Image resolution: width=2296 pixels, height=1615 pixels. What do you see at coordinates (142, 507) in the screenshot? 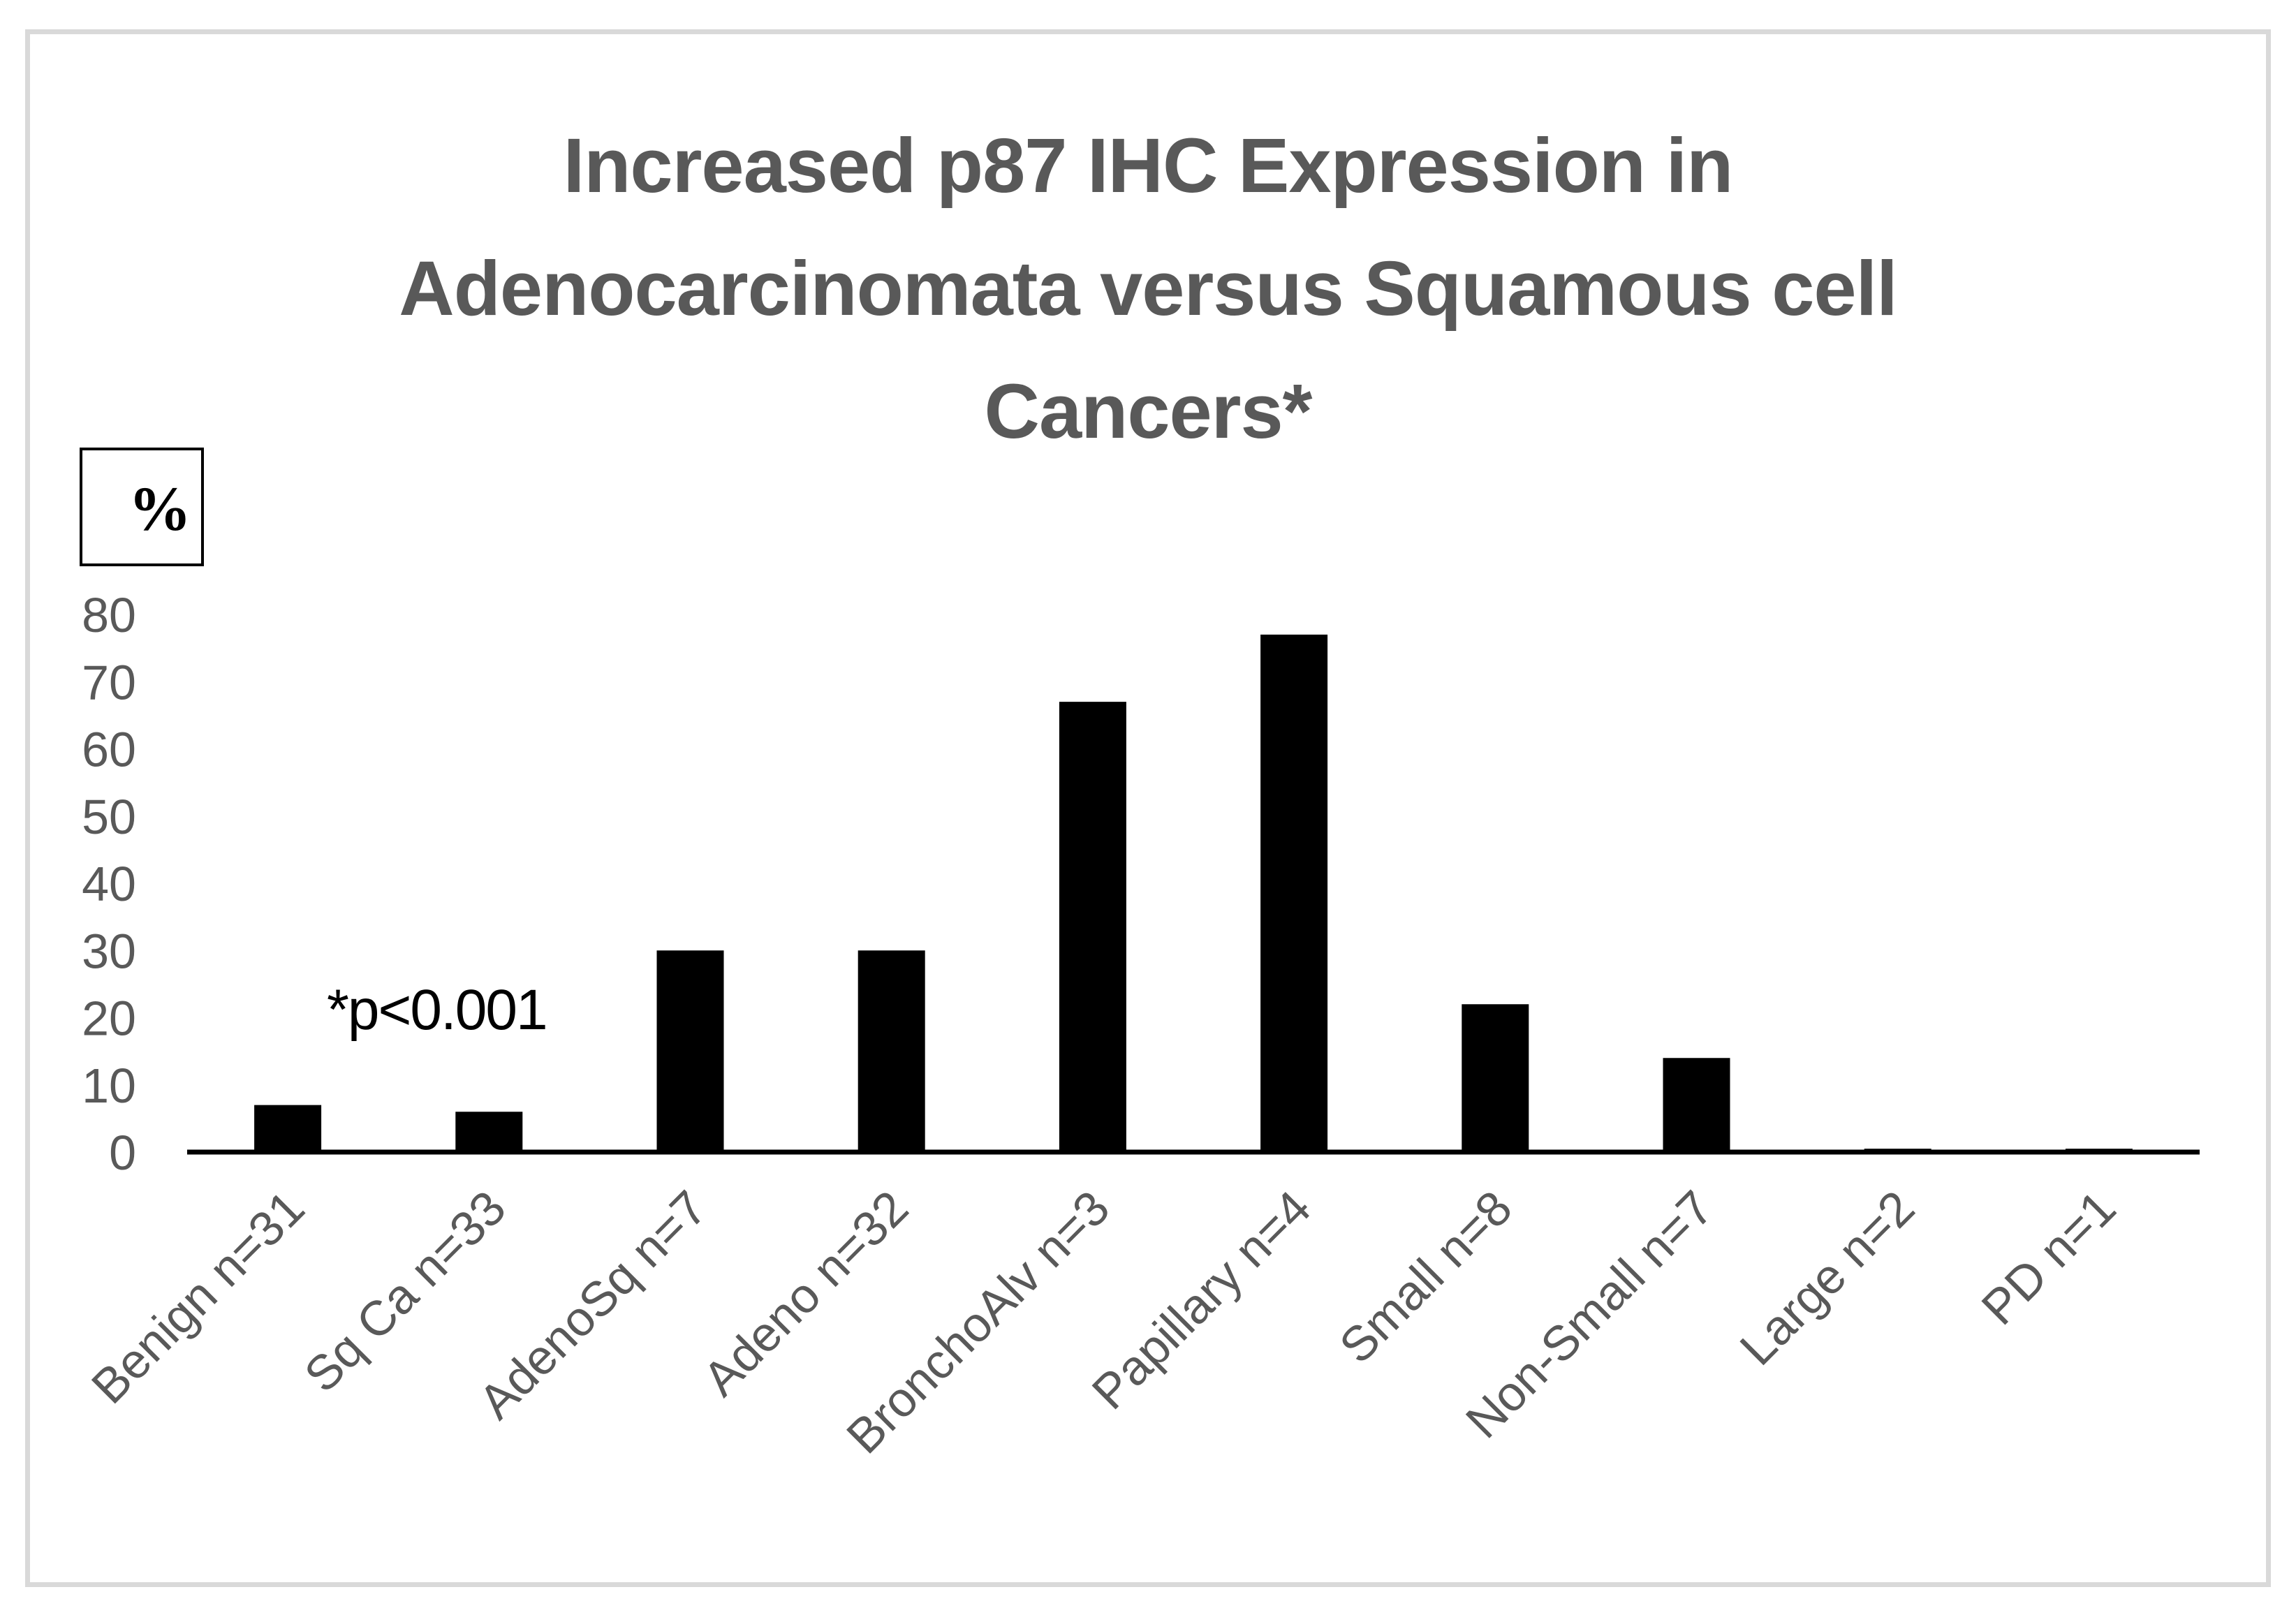
I see `y-axis-unit-label: %` at bounding box center [142, 507].